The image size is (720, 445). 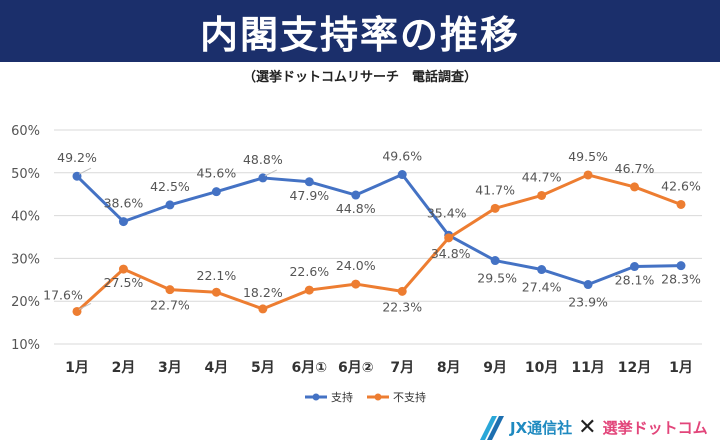 I want to click on title-banner: 内閣支持率の推移, so click(x=360, y=31).